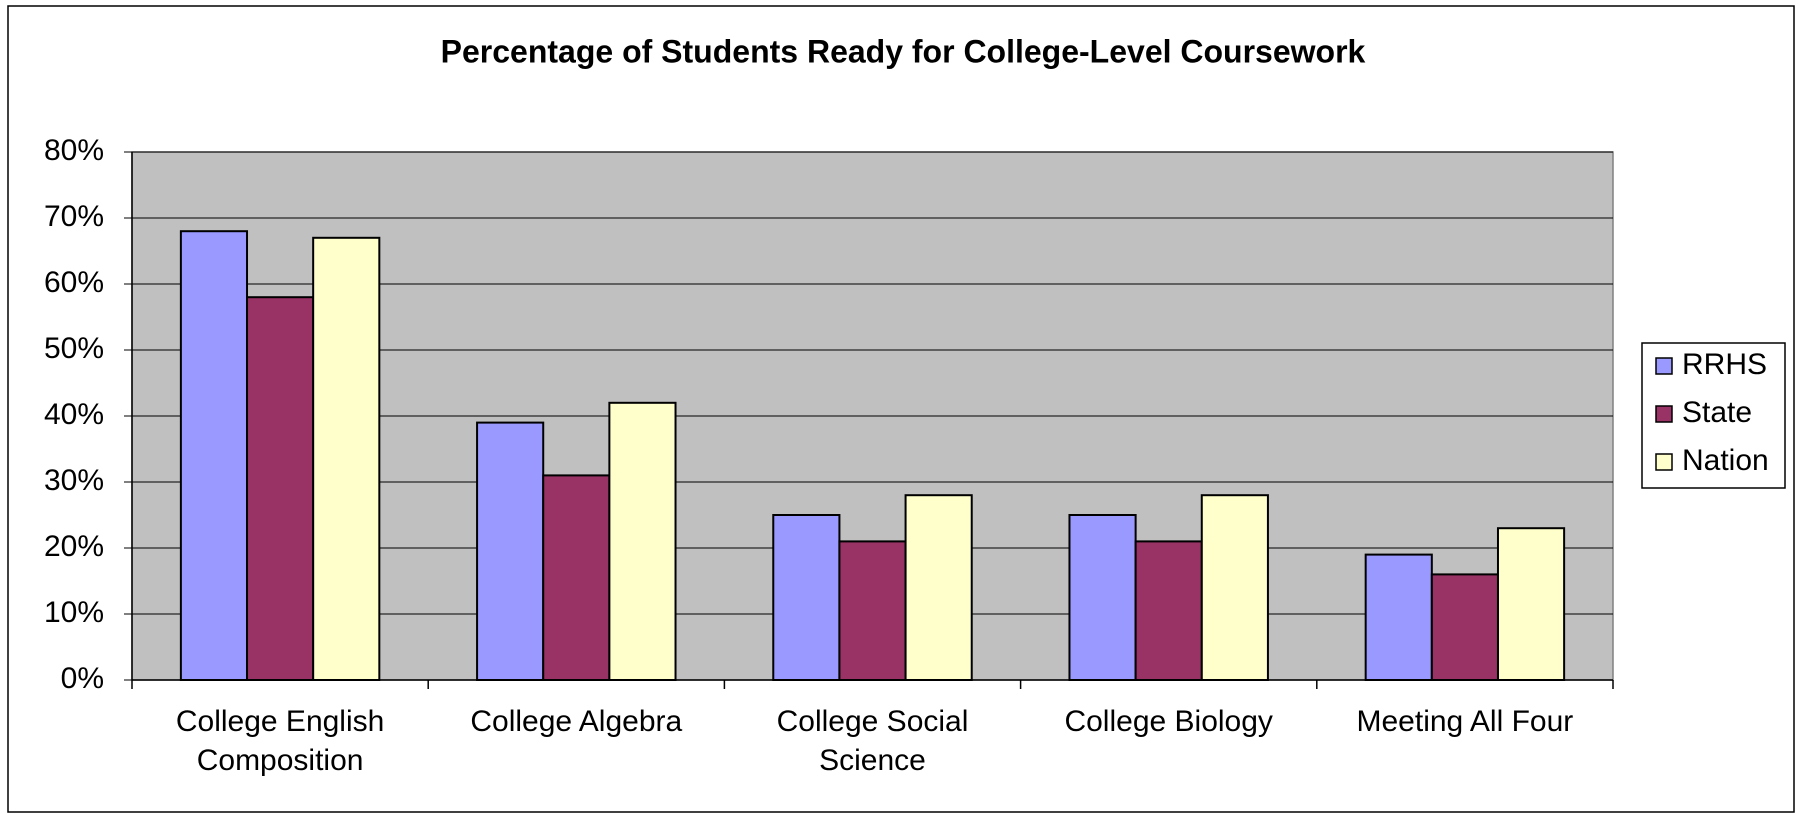 This screenshot has height=814, width=1803. Describe the element at coordinates (74, 150) in the screenshot. I see `y-tick-label: 80%` at that location.